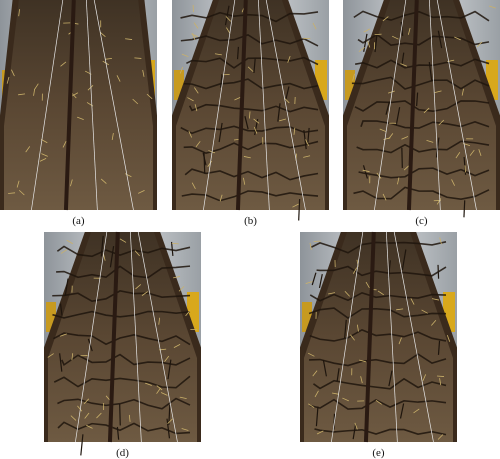  I want to click on soil-surface, so click(421, 105).